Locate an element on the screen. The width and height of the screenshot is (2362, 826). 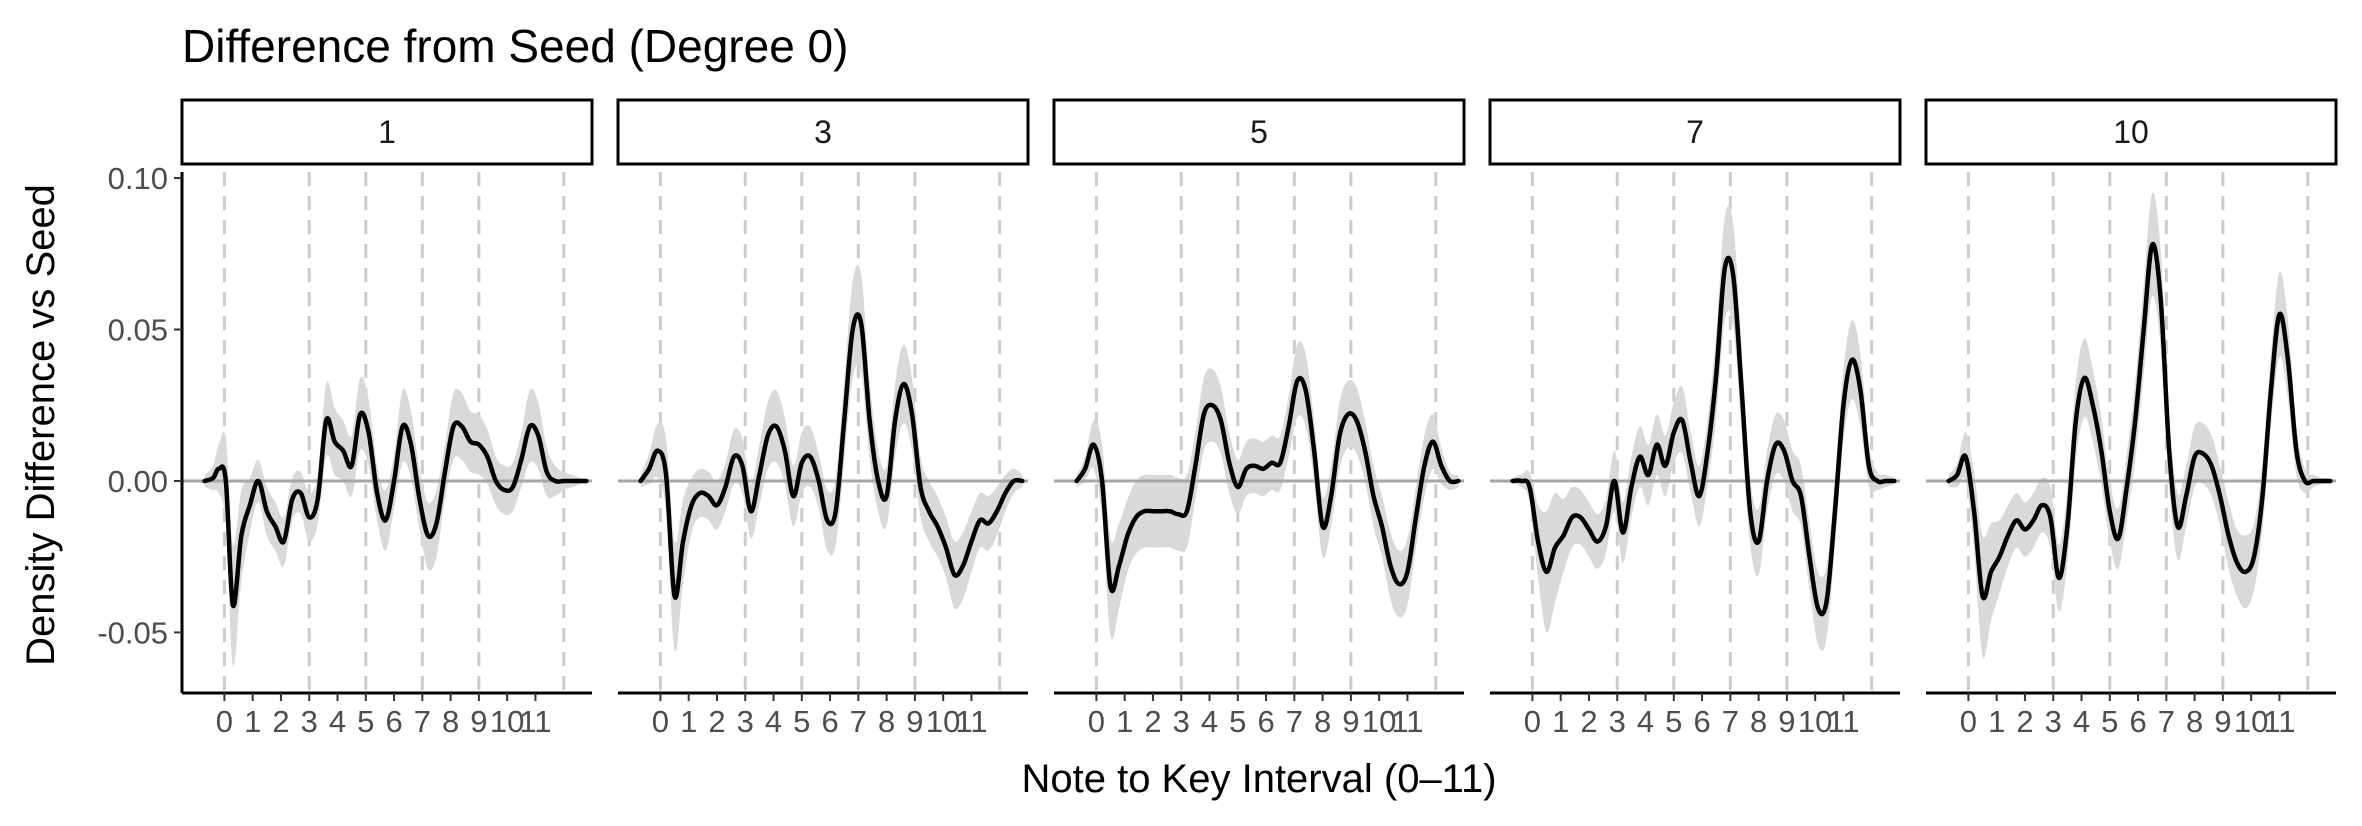
facet-strip-label: 7 is located at coordinates (1695, 132).